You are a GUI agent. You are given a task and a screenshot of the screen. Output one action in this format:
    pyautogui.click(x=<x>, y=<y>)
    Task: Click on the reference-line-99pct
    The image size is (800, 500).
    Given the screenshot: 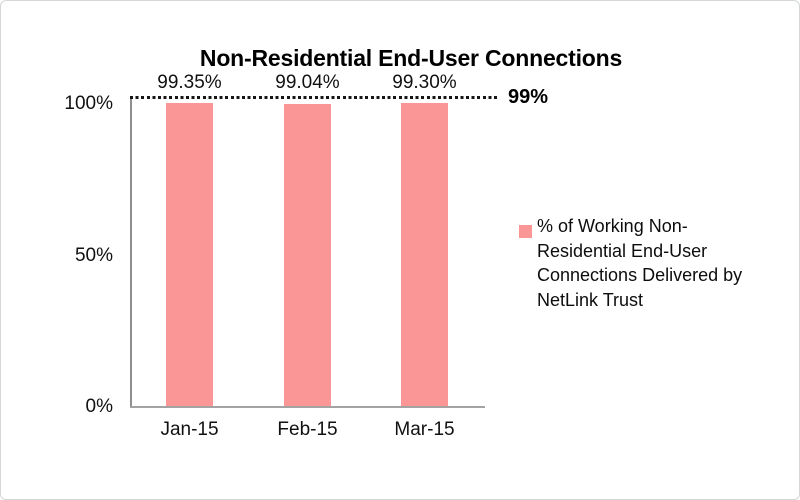 What is the action you would take?
    pyautogui.click(x=314, y=97)
    